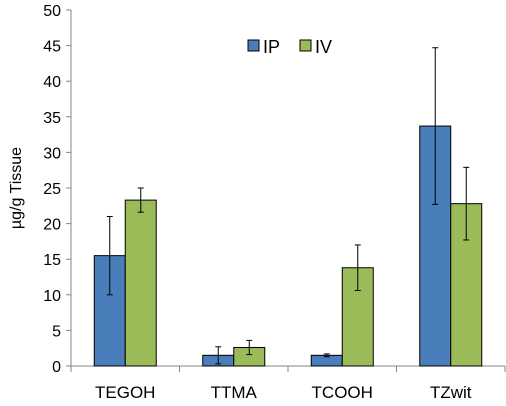 The image size is (506, 406). What do you see at coordinates (357, 317) in the screenshot?
I see `bar-iv-tcooh` at bounding box center [357, 317].